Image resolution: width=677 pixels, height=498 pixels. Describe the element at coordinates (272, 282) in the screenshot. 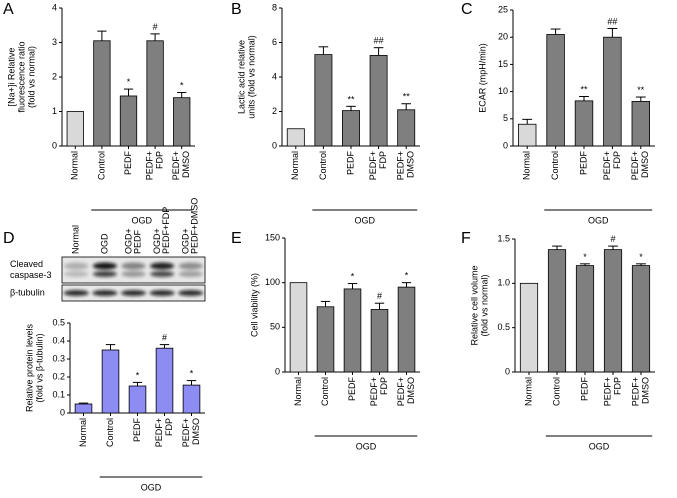

I see `y-tick-label: 100` at that location.